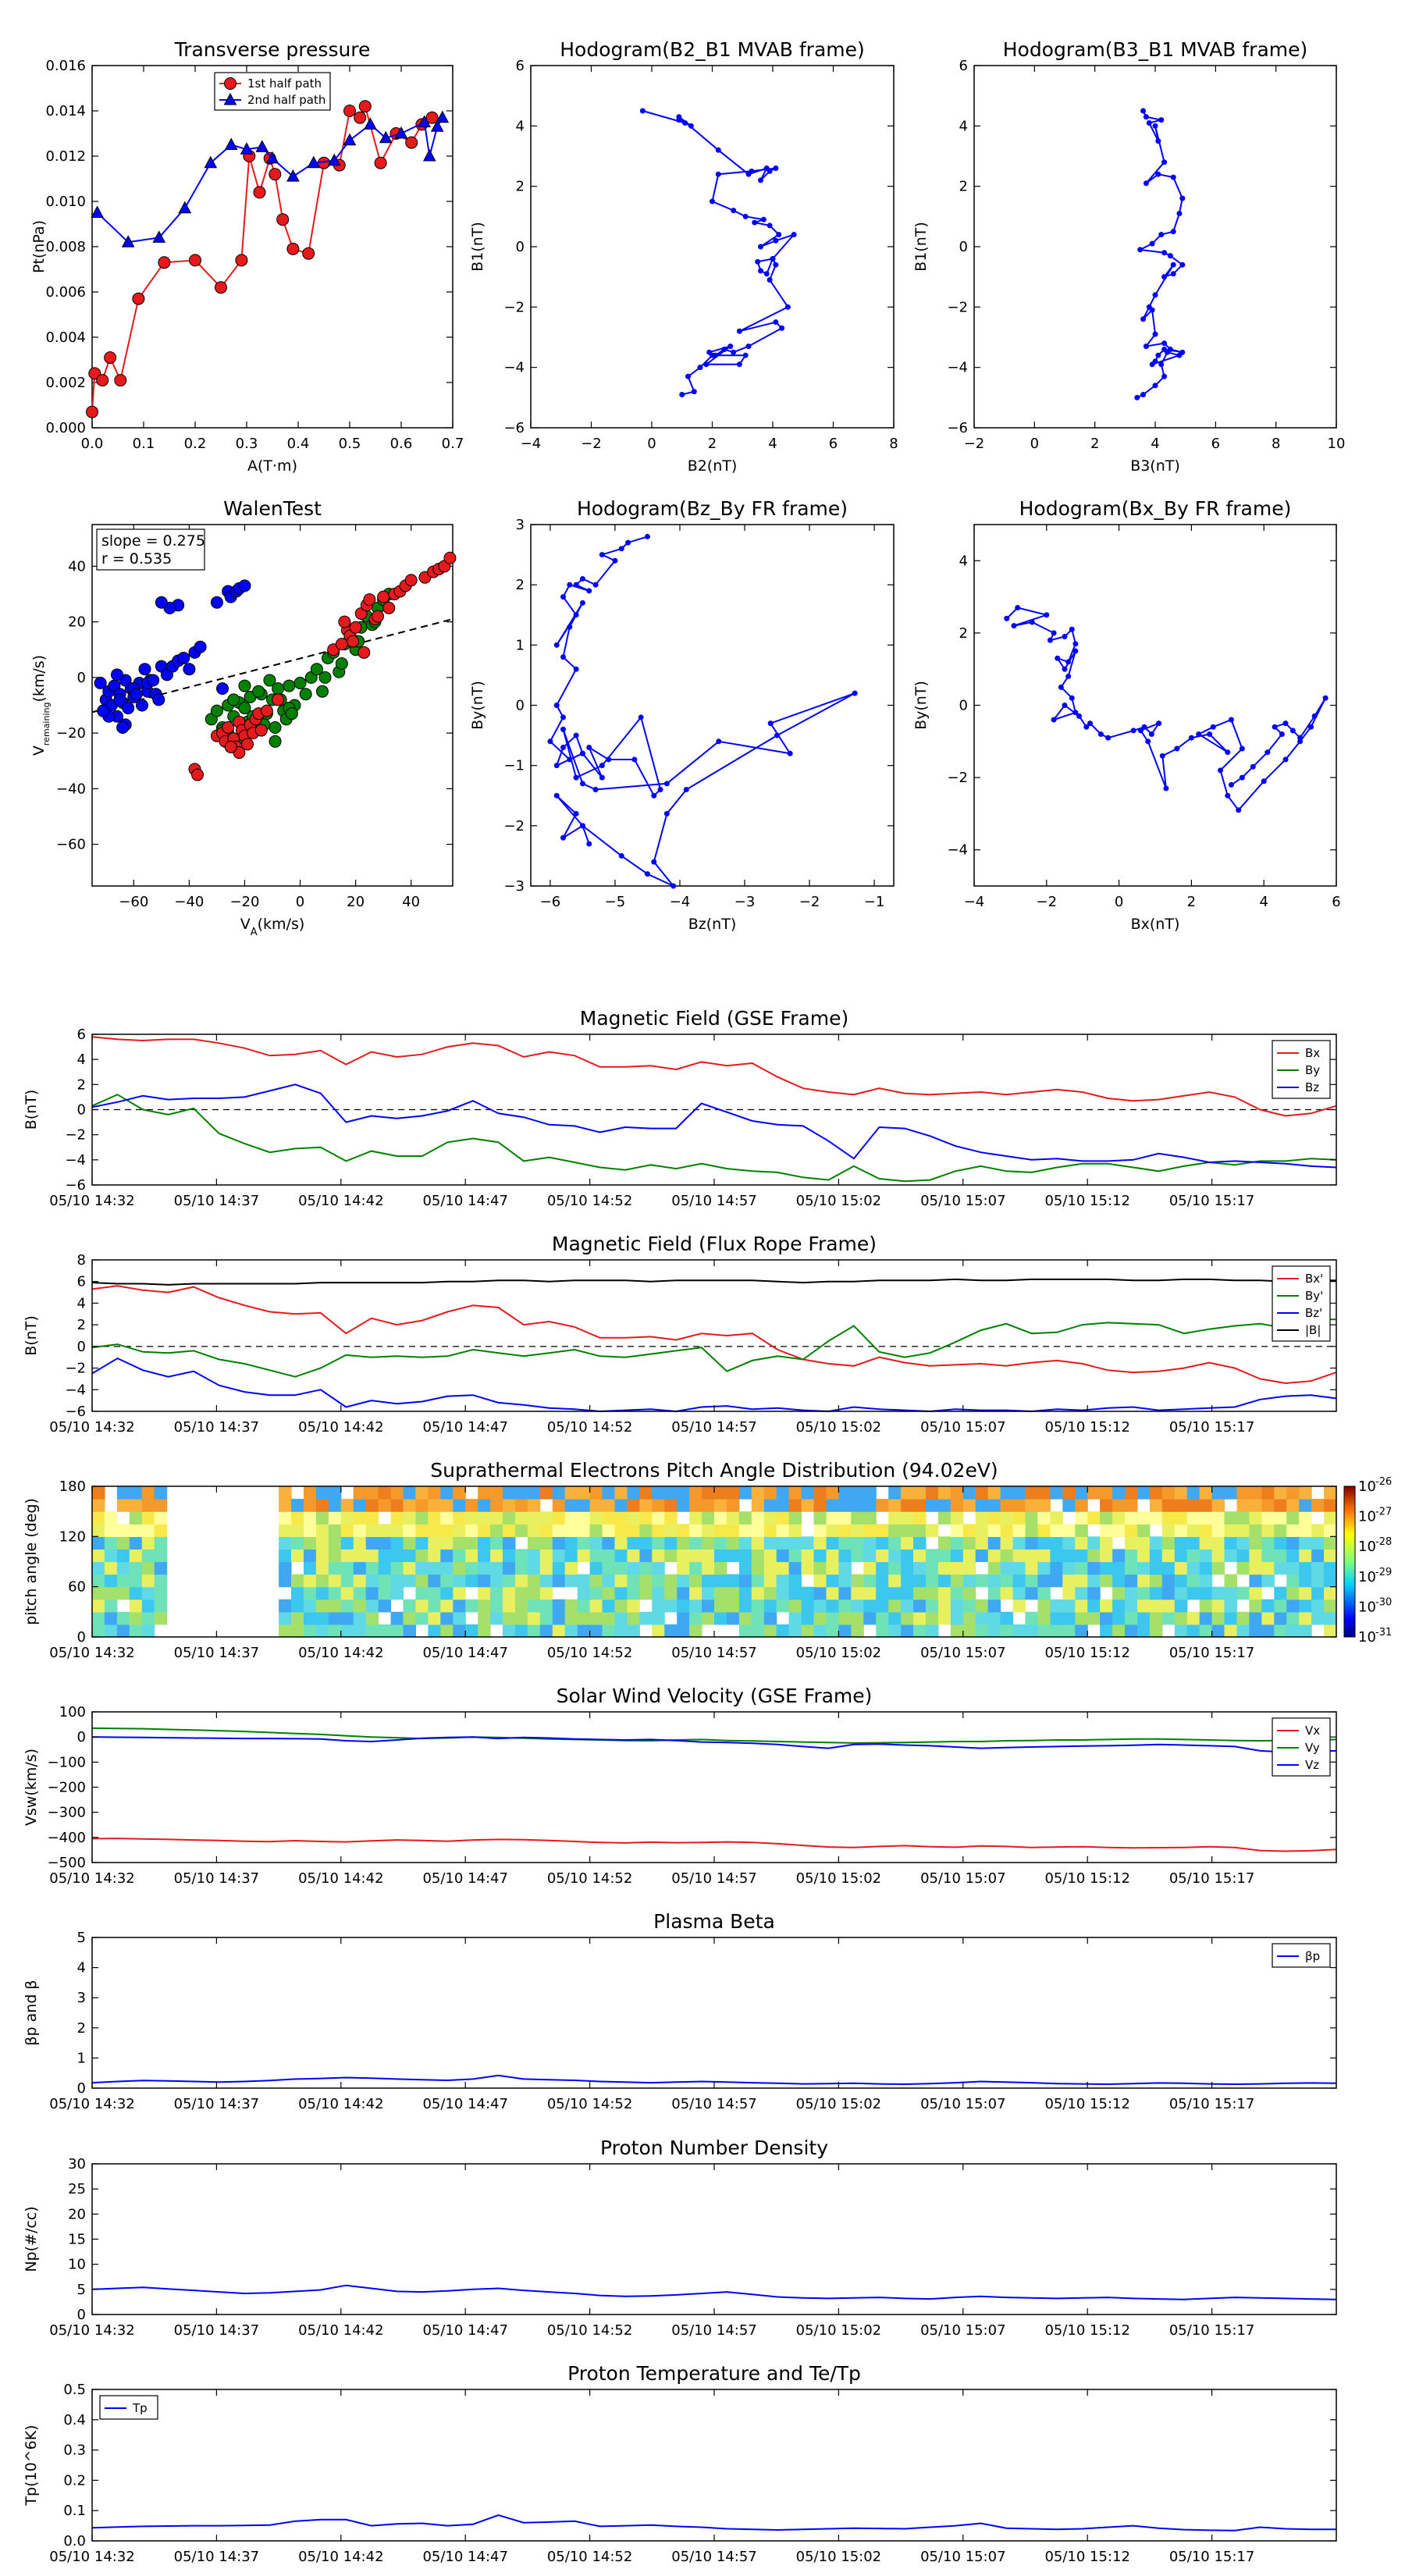 This screenshot has width=1405, height=2576. Describe the element at coordinates (520, 525) in the screenshot. I see `y-tick-label: 3` at that location.